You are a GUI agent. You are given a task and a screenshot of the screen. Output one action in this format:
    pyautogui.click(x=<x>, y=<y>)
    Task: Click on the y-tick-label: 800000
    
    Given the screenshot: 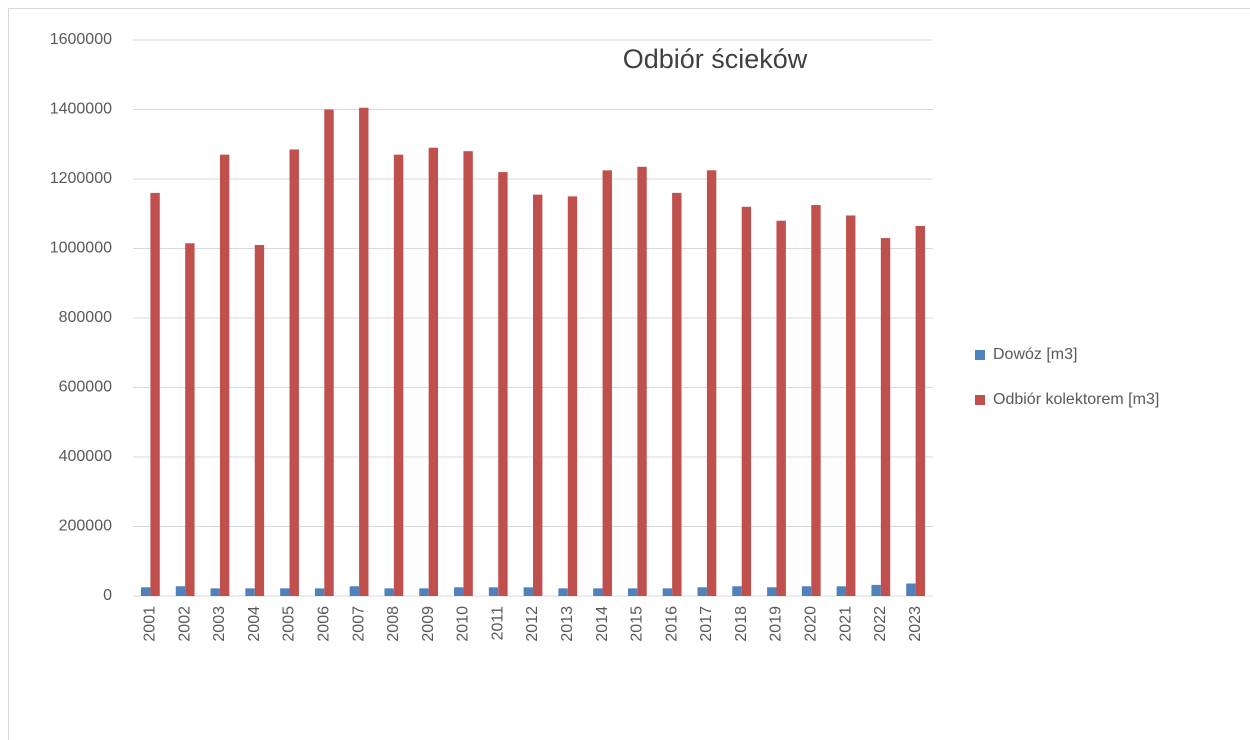 What is the action you would take?
    pyautogui.click(x=85, y=317)
    